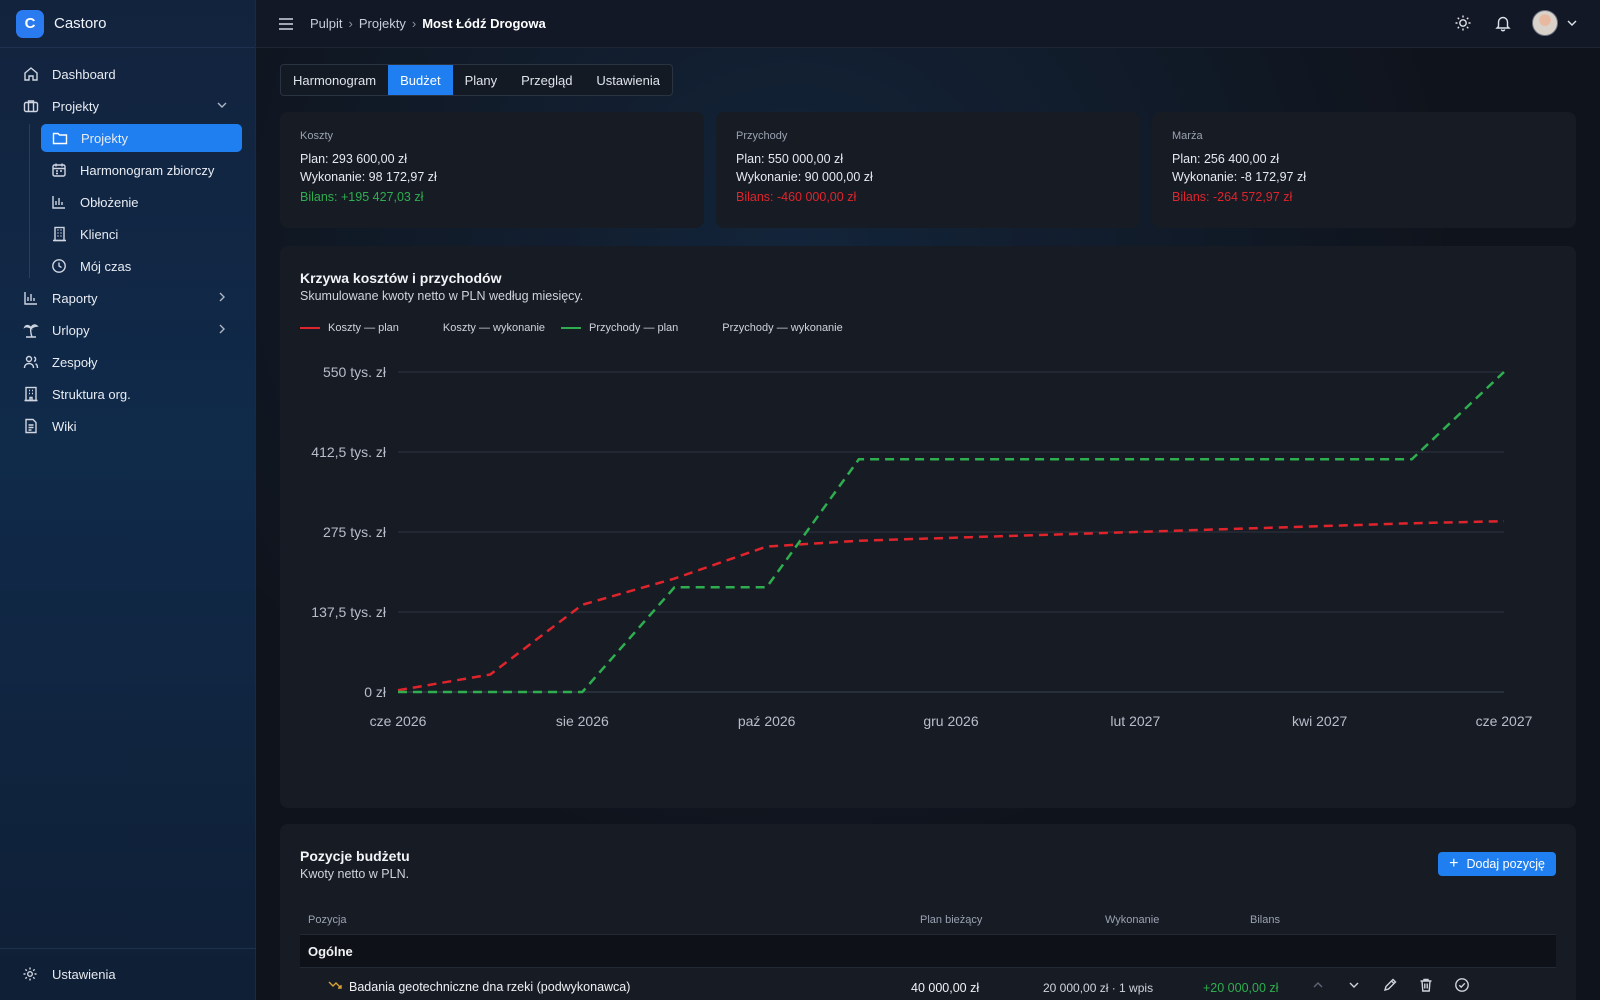 This screenshot has width=1600, height=1000. What do you see at coordinates (31, 362) in the screenshot?
I see `users-icon` at bounding box center [31, 362].